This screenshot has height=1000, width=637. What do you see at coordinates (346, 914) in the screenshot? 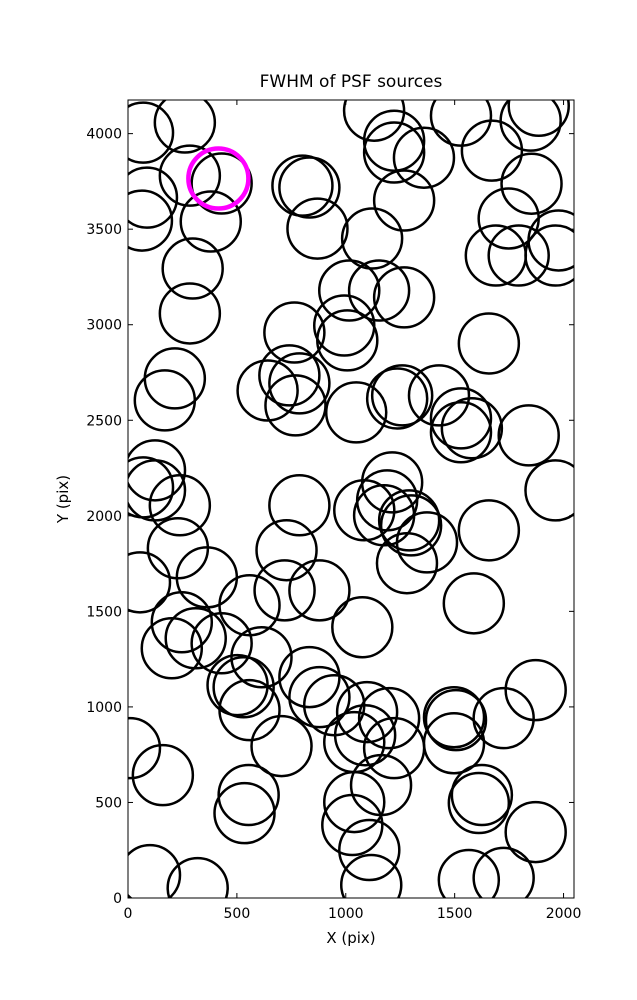
I see `x-tick-label: 1000` at bounding box center [346, 914].